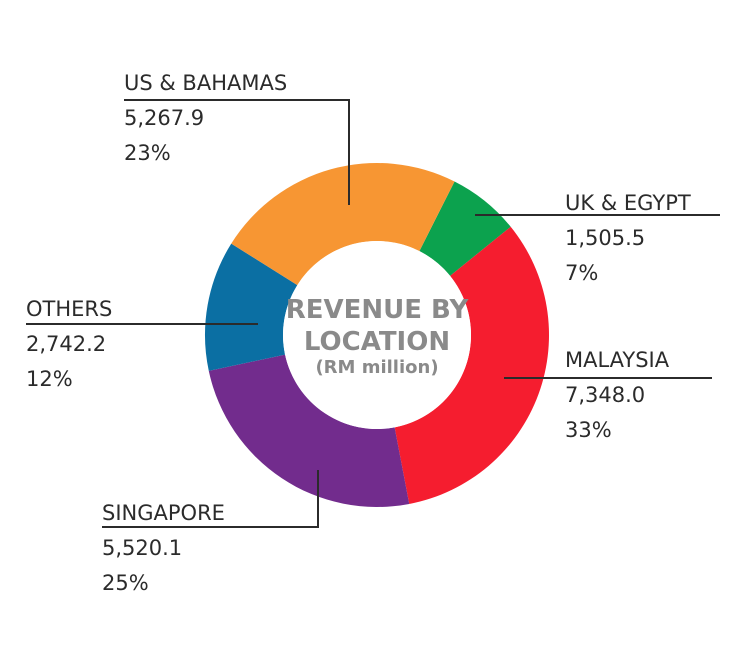 Image resolution: width=754 pixels, height=669 pixels. I want to click on label-others-name: OTHERS, so click(69, 309).